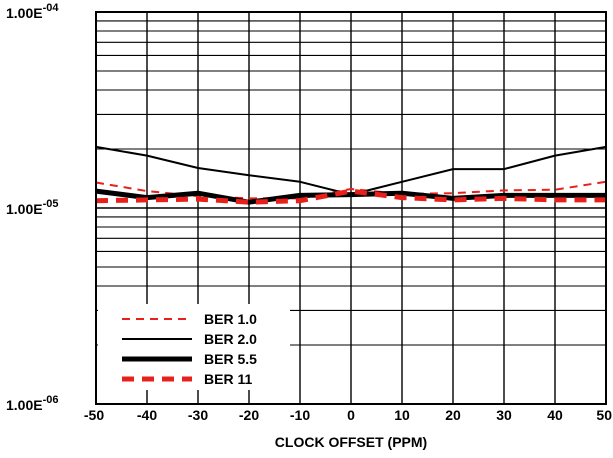 The height and width of the screenshot is (458, 613). Describe the element at coordinates (453, 415) in the screenshot. I see `x-tick-label: 20` at that location.